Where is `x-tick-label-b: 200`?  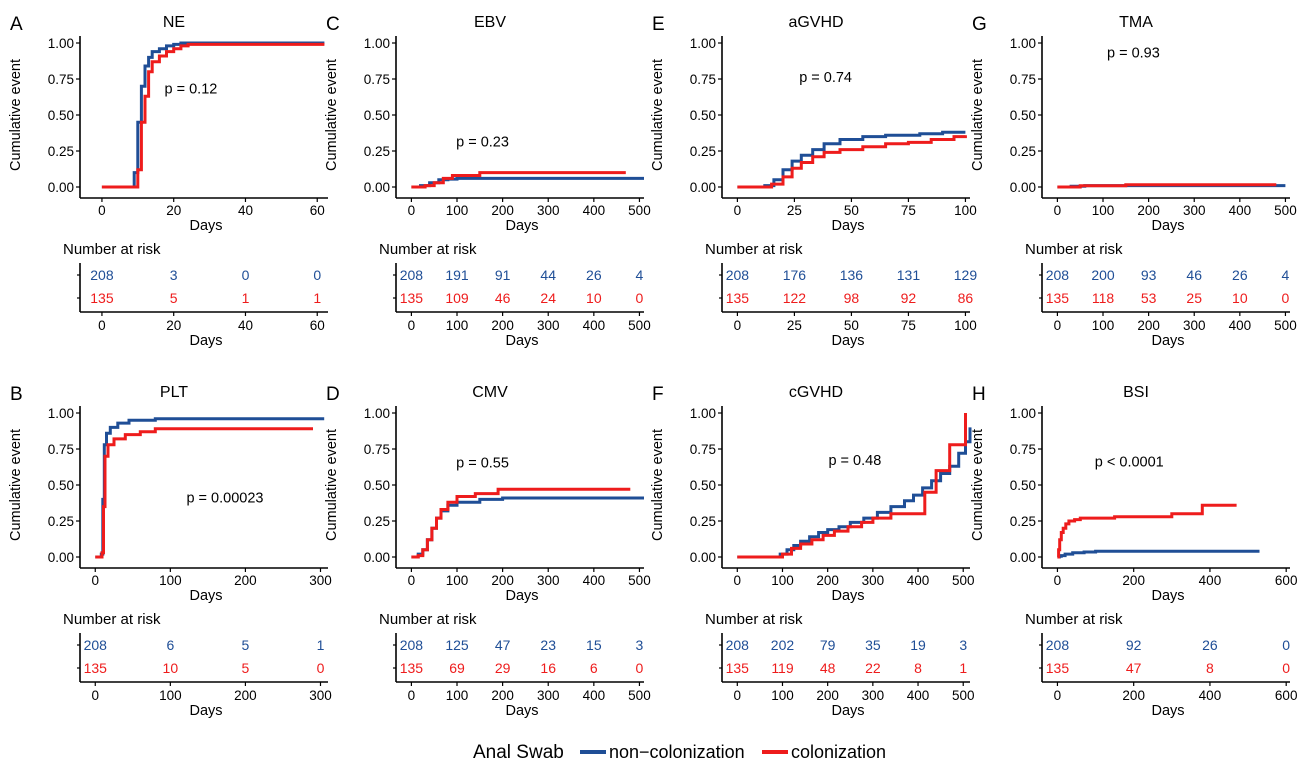 x-tick-label-b: 200 is located at coordinates (245, 580).